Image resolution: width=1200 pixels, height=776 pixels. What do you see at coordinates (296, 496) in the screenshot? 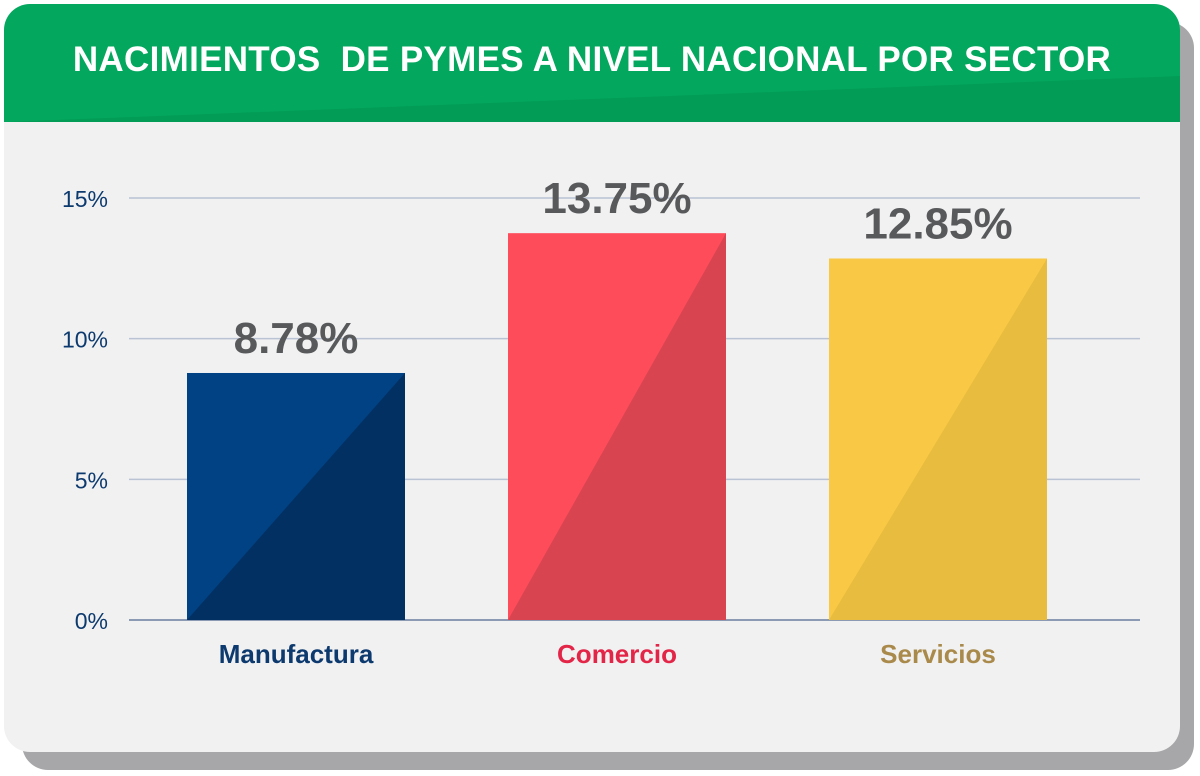
I see `bar-shade-manufactura` at bounding box center [296, 496].